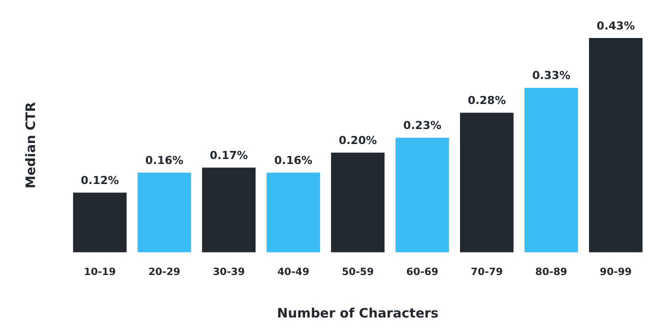  Describe the element at coordinates (164, 272) in the screenshot. I see `x-tick-label: 20-29` at that location.